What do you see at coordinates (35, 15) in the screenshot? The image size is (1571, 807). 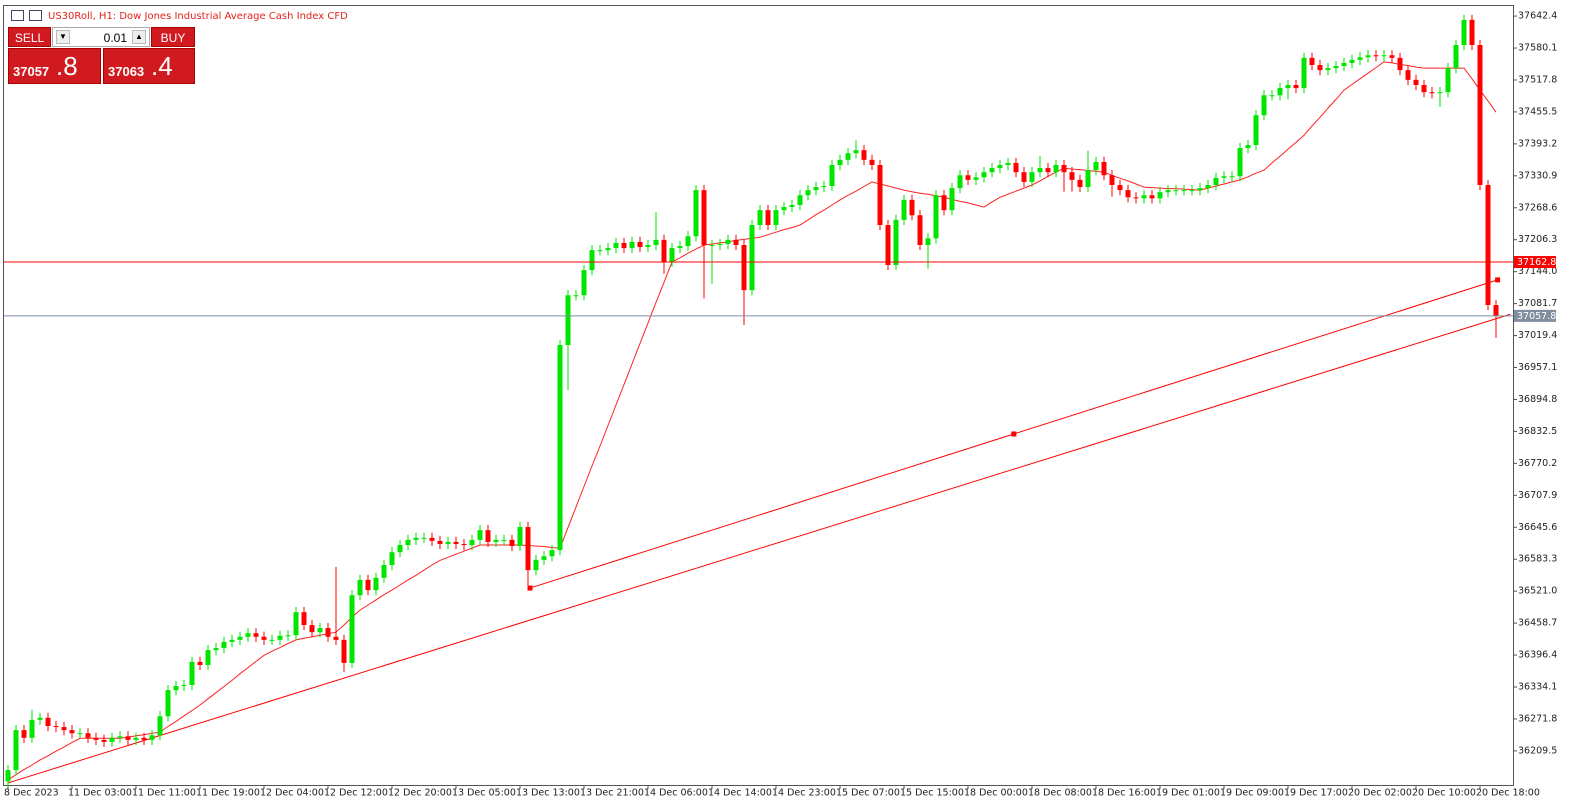 I see `icon-chart` at bounding box center [35, 15].